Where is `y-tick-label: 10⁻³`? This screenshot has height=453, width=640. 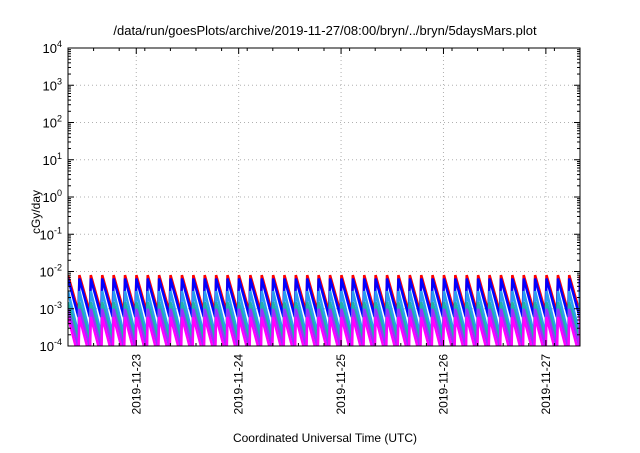
y-tick-label: 10⁻³ is located at coordinates (51, 308).